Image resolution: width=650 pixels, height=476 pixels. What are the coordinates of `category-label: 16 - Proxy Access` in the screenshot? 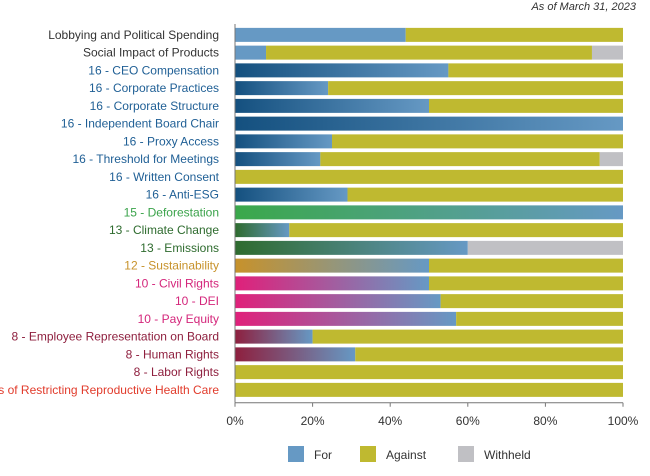 It's located at (171, 141).